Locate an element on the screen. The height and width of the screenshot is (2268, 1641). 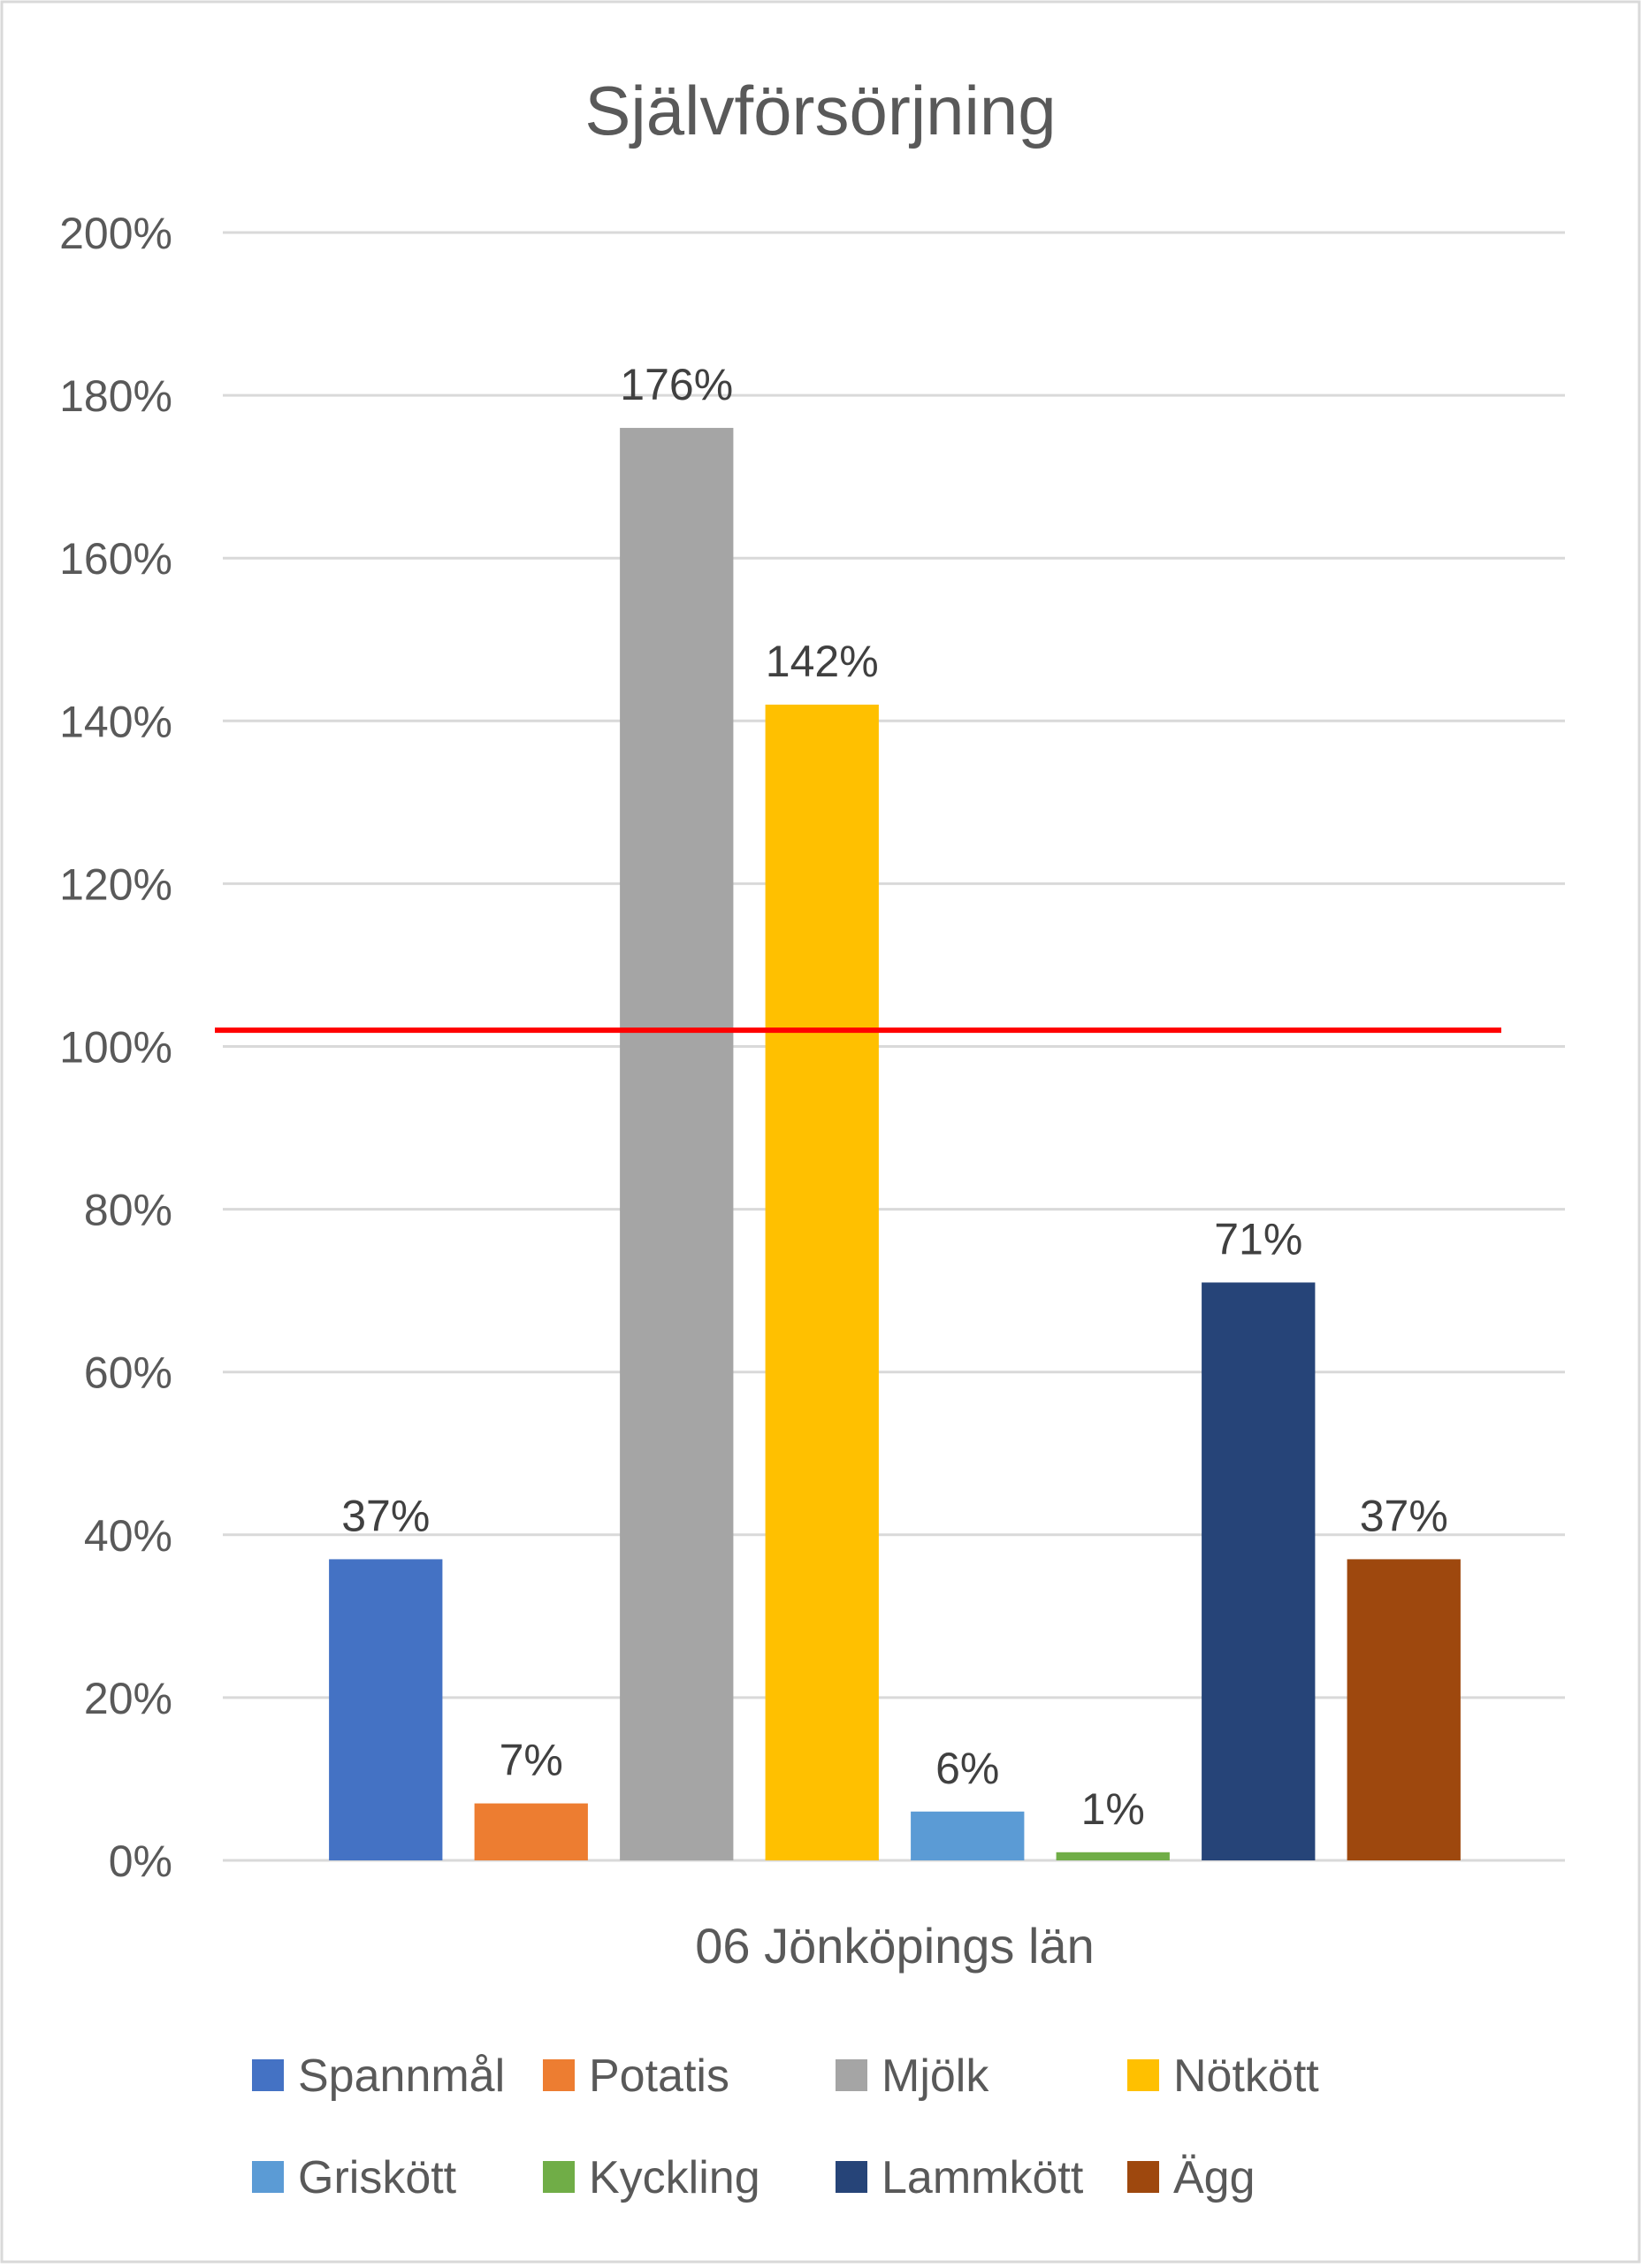
legend-item: Potatis is located at coordinates (636, 2076).